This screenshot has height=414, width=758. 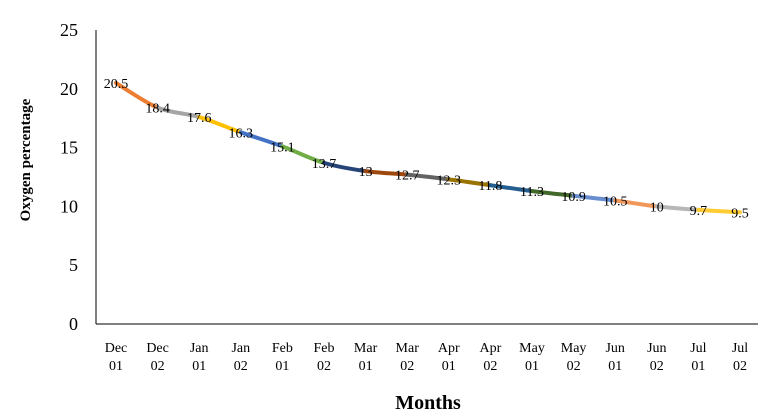 I want to click on data-label: 13, so click(x=366, y=172).